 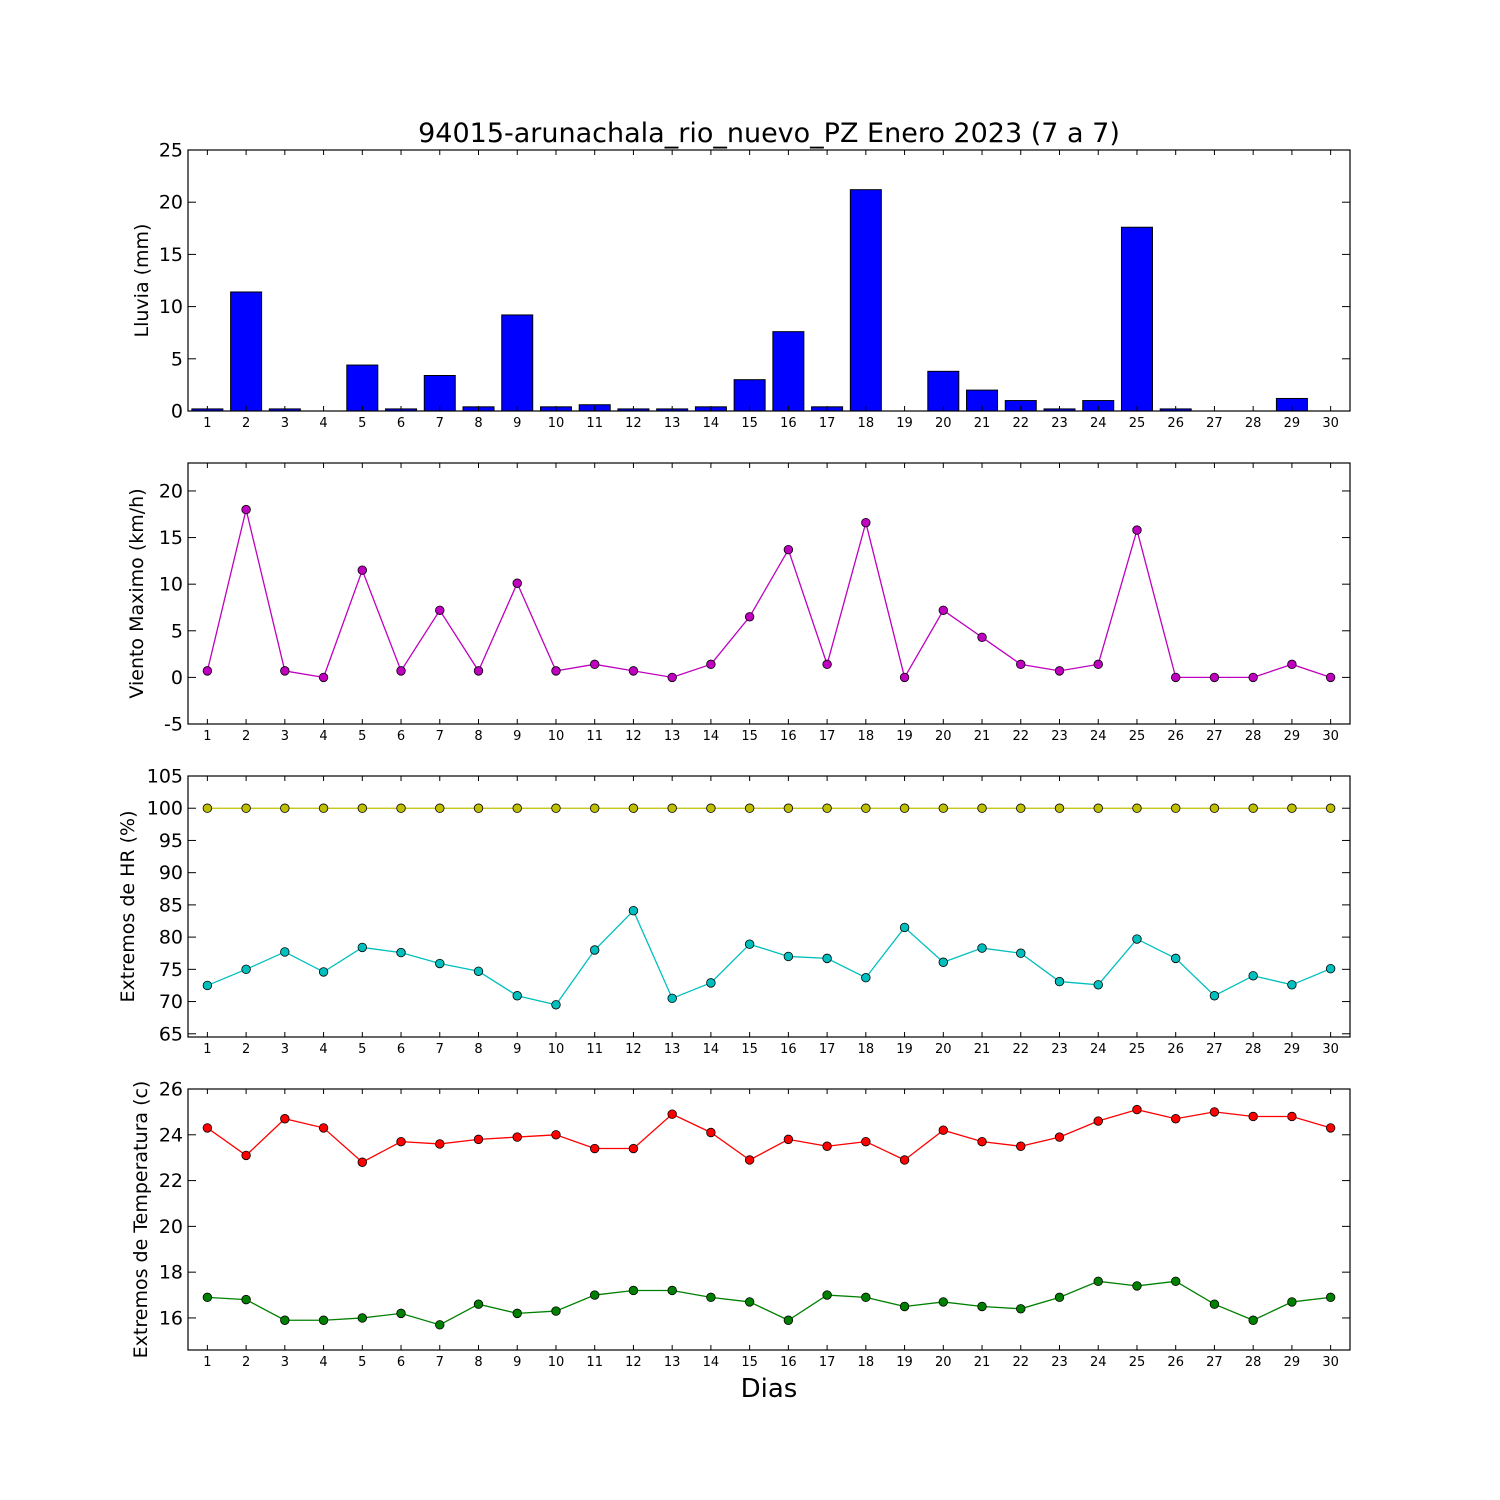 What do you see at coordinates (165, 809) in the screenshot?
I see `humidity-y-tick-label: 100` at bounding box center [165, 809].